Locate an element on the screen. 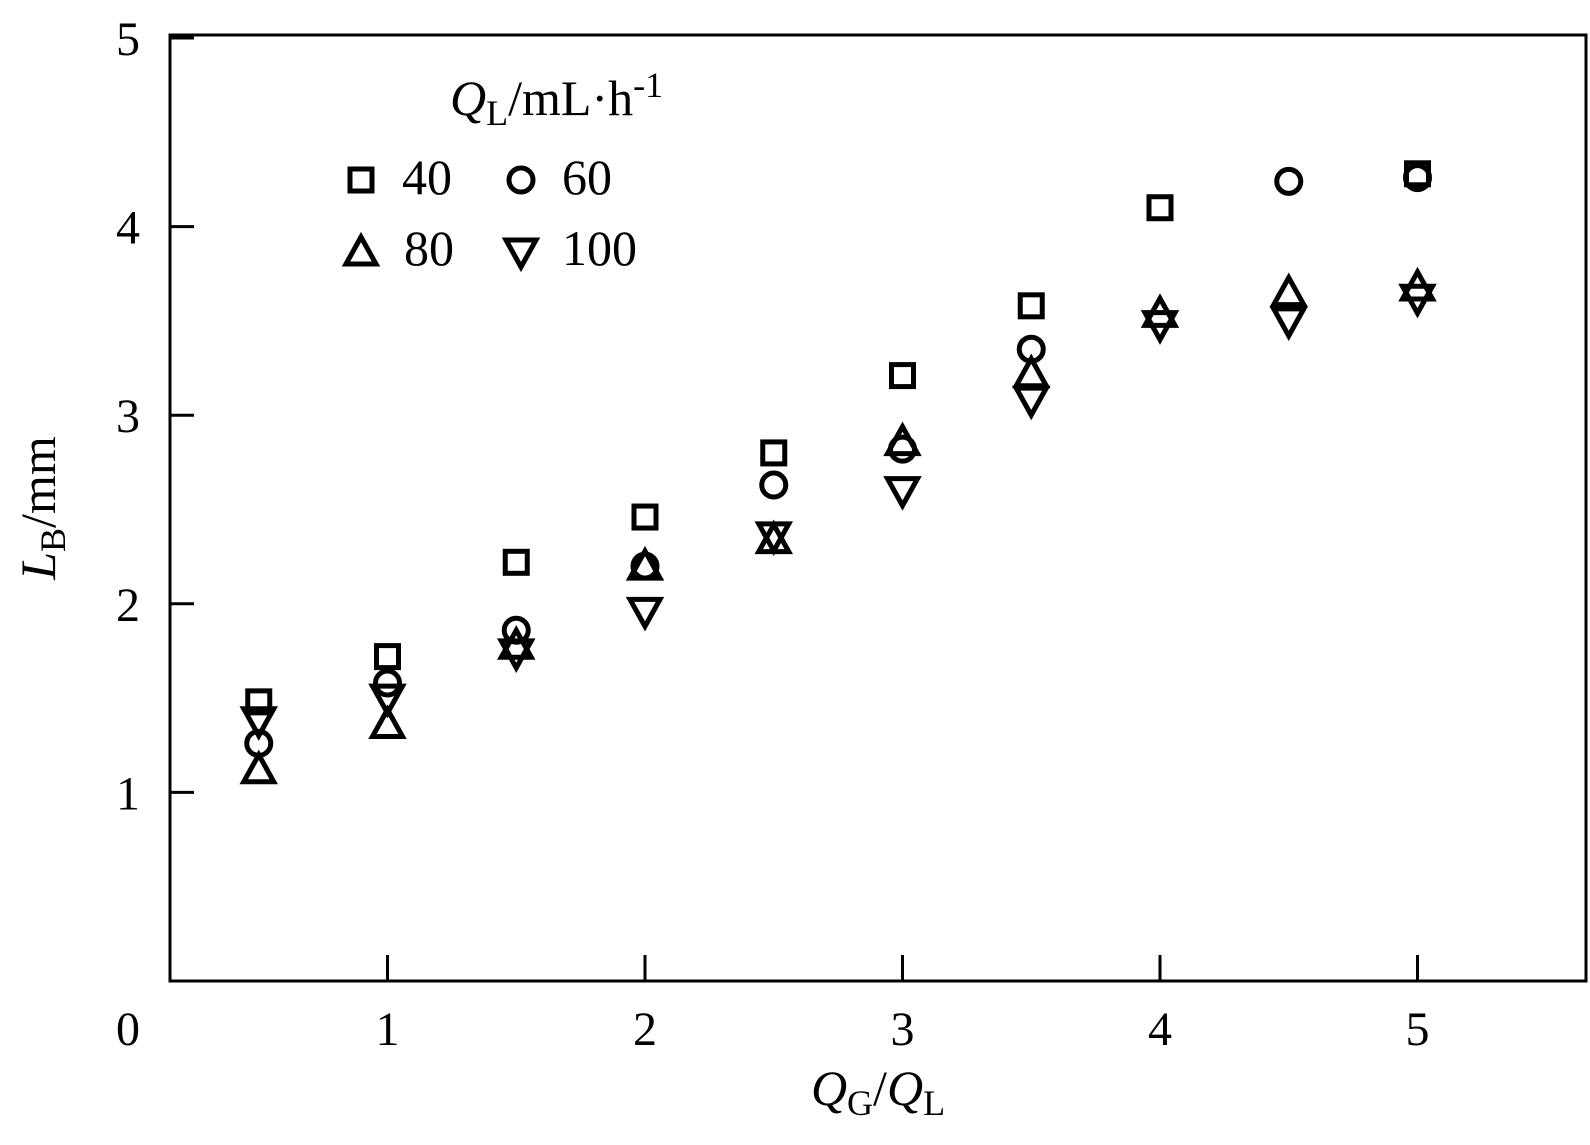  x-title-sub-l: L is located at coordinates (934, 1103).